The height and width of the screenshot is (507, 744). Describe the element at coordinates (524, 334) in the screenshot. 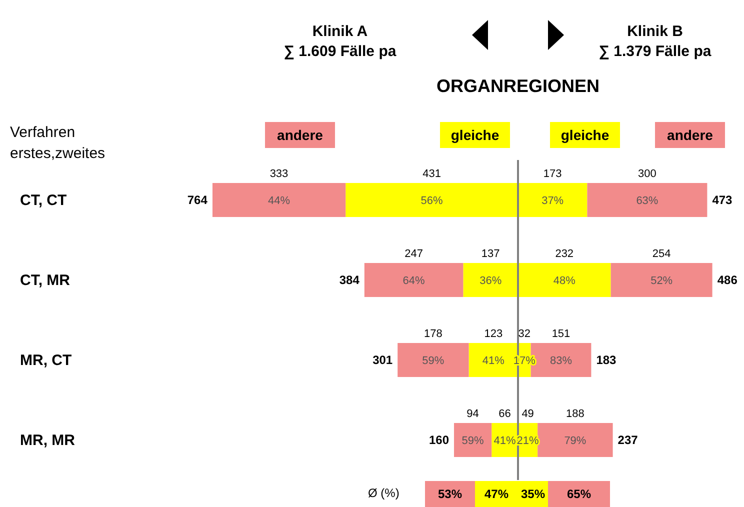

I see `data-label: 32` at that location.